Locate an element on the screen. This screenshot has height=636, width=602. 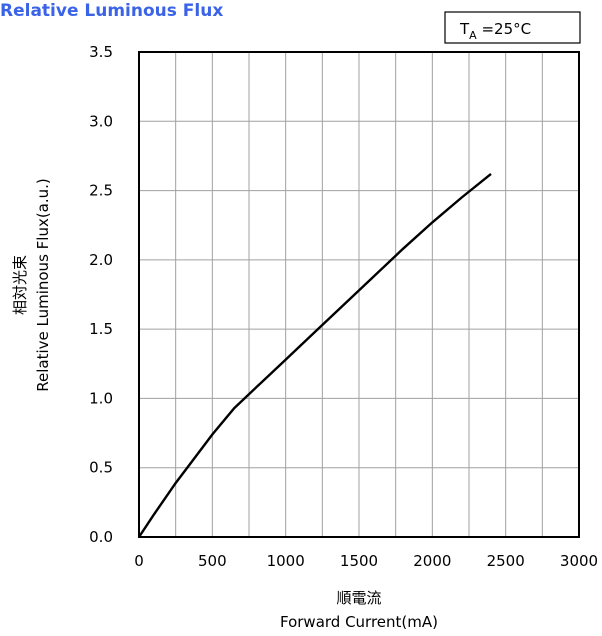
x-axis-label-cn: 順電流 is located at coordinates (358, 598).